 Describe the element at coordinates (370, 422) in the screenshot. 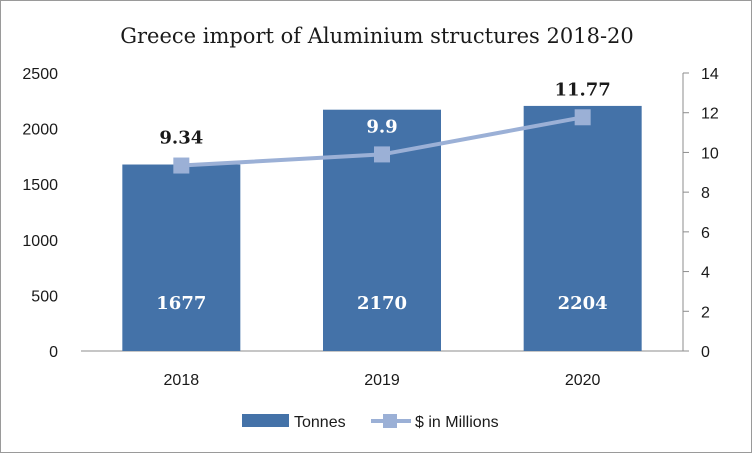

I see `legend: Tonnes $ in Millions` at that location.